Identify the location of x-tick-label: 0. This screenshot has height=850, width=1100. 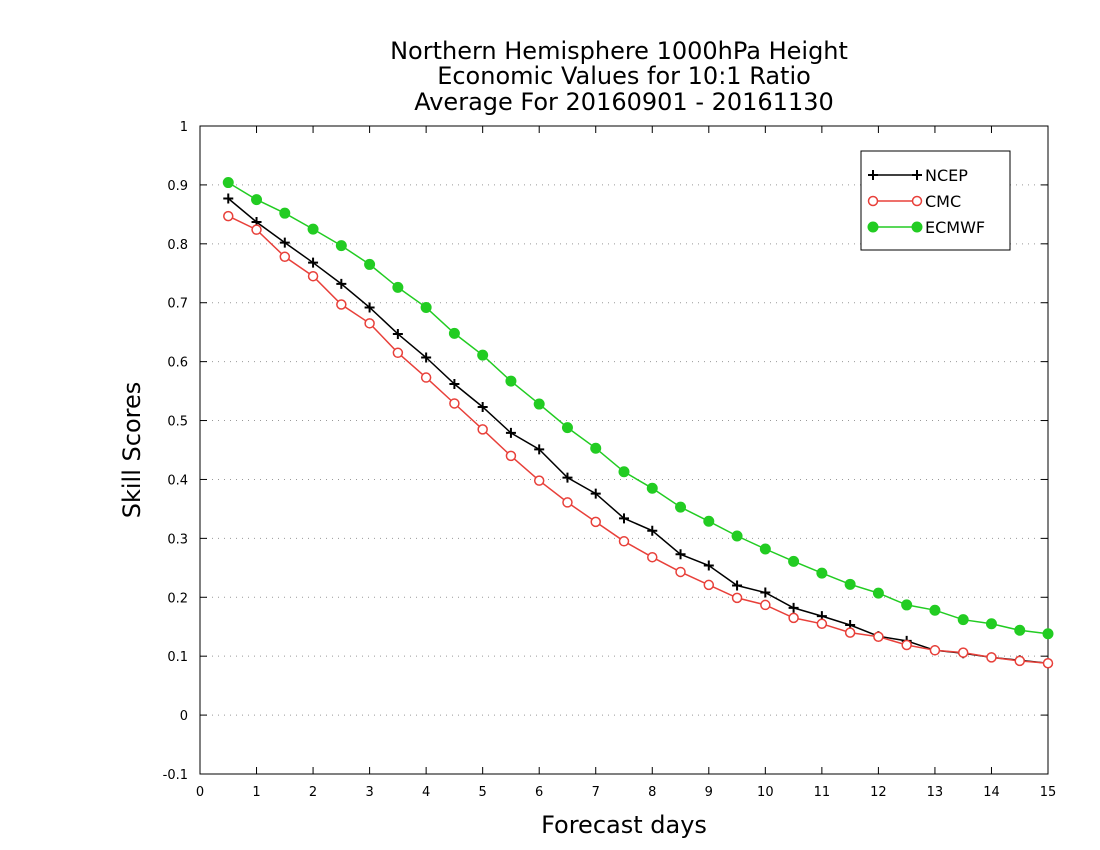
(200, 792).